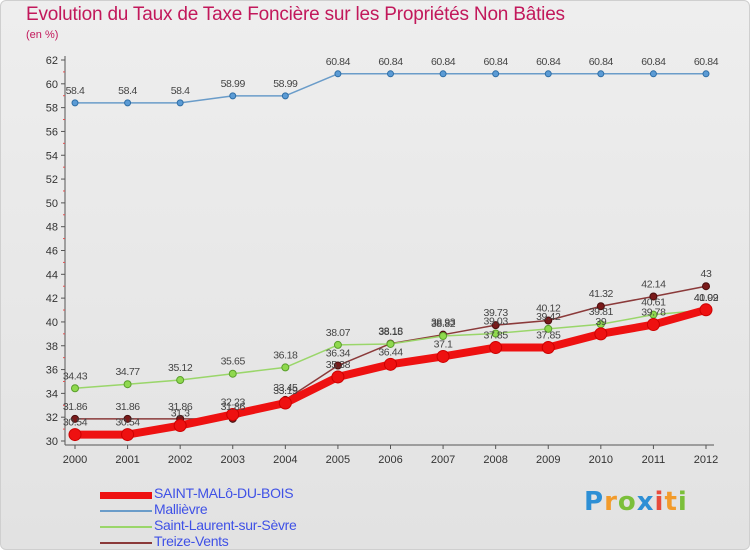  What do you see at coordinates (52, 204) in the screenshot?
I see `y-tick-label: 50` at bounding box center [52, 204].